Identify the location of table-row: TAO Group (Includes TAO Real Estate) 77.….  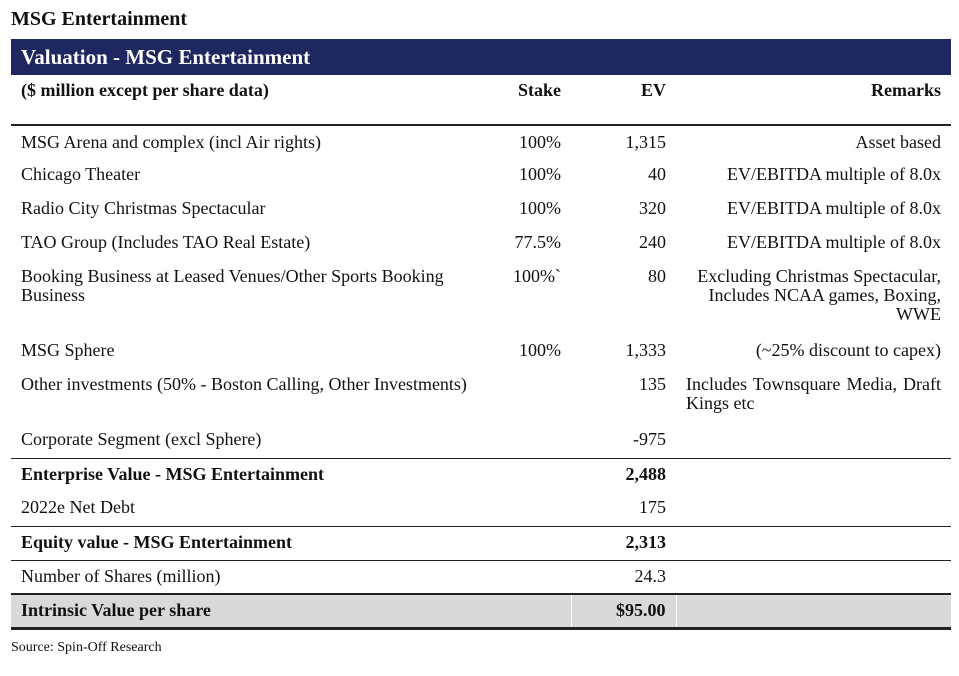
(481, 244).